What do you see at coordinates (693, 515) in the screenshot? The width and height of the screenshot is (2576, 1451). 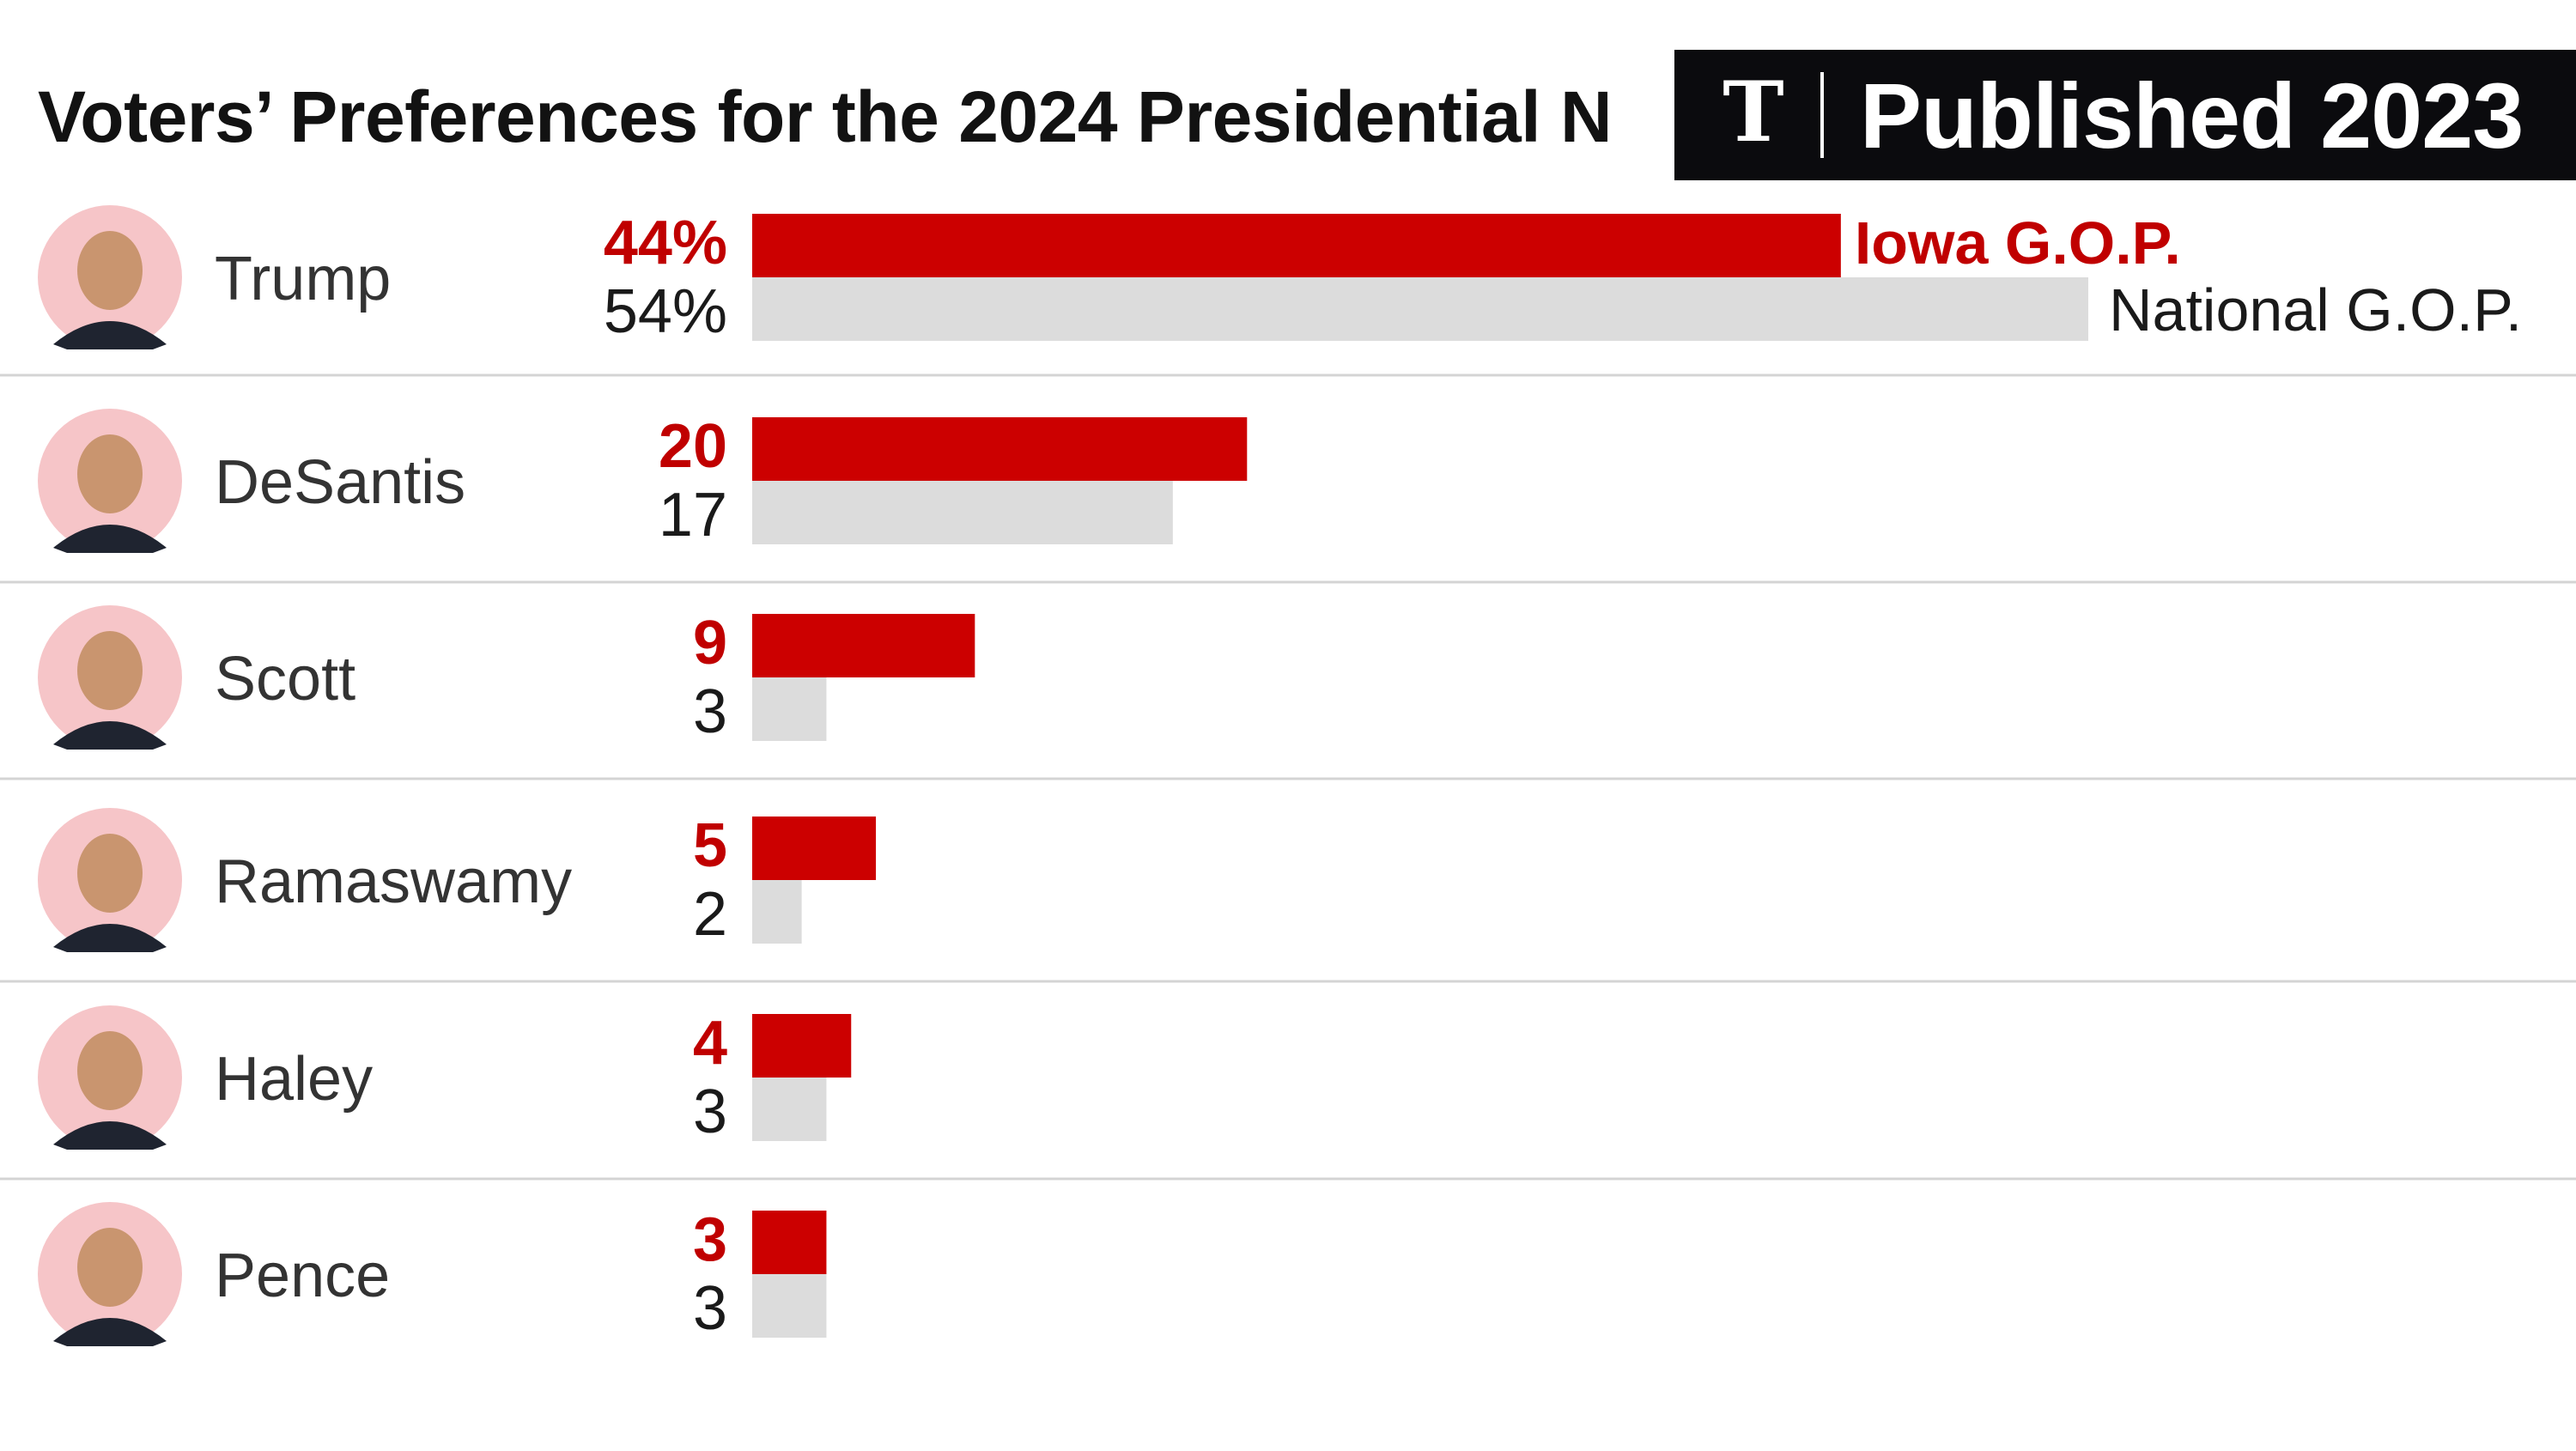 I see `national-value-label-desantis: 17` at bounding box center [693, 515].